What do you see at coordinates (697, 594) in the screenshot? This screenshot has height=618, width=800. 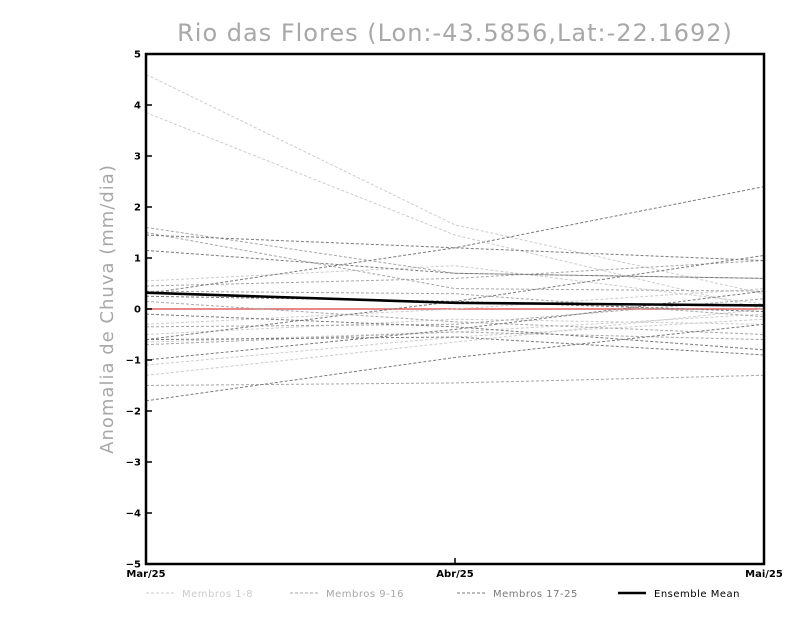 I see `legend-label: Ensemble Mean` at bounding box center [697, 594].